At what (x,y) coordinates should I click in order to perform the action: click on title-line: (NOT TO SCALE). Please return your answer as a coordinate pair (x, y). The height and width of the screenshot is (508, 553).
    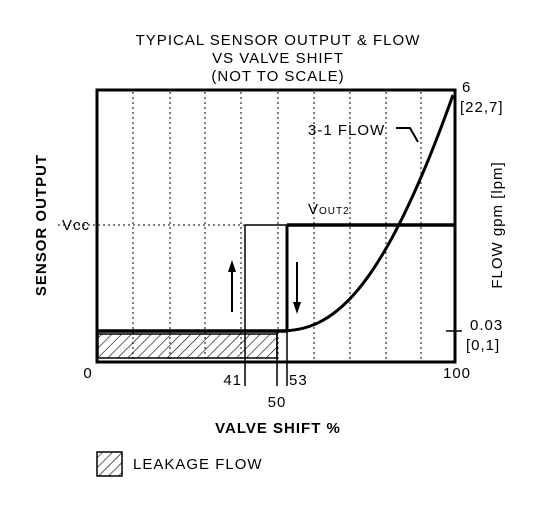
    Looking at the image, I should click on (277, 76).